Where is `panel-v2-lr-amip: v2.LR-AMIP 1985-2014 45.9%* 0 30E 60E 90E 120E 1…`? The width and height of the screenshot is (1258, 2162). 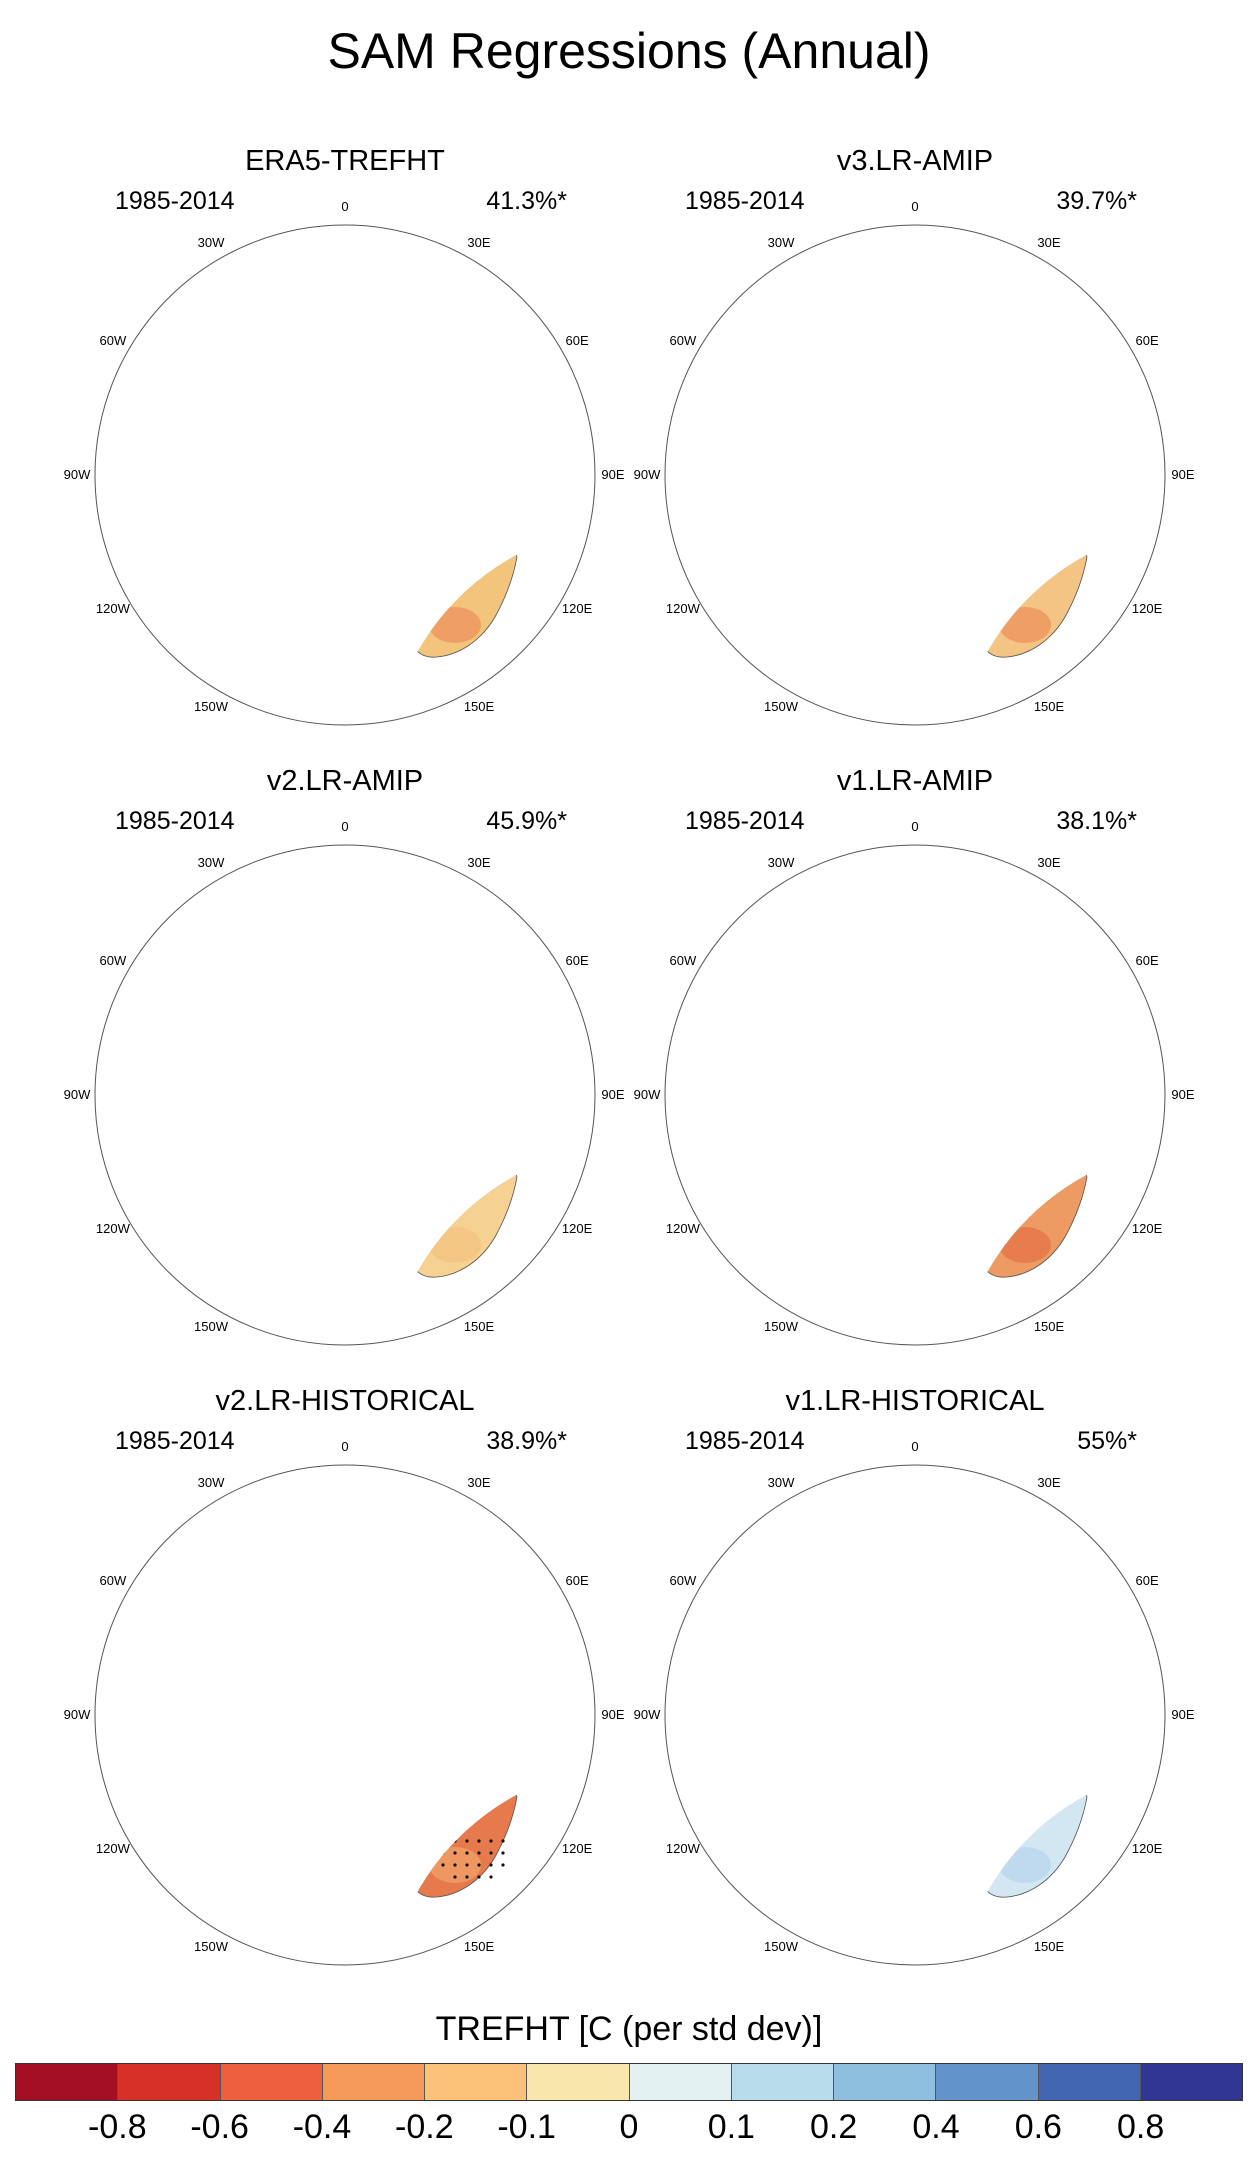
panel-v2-lr-amip: v2.LR-AMIP 1985-2014 45.9%* 0 30E 60E 90E 120E 1… is located at coordinates (345, 1055).